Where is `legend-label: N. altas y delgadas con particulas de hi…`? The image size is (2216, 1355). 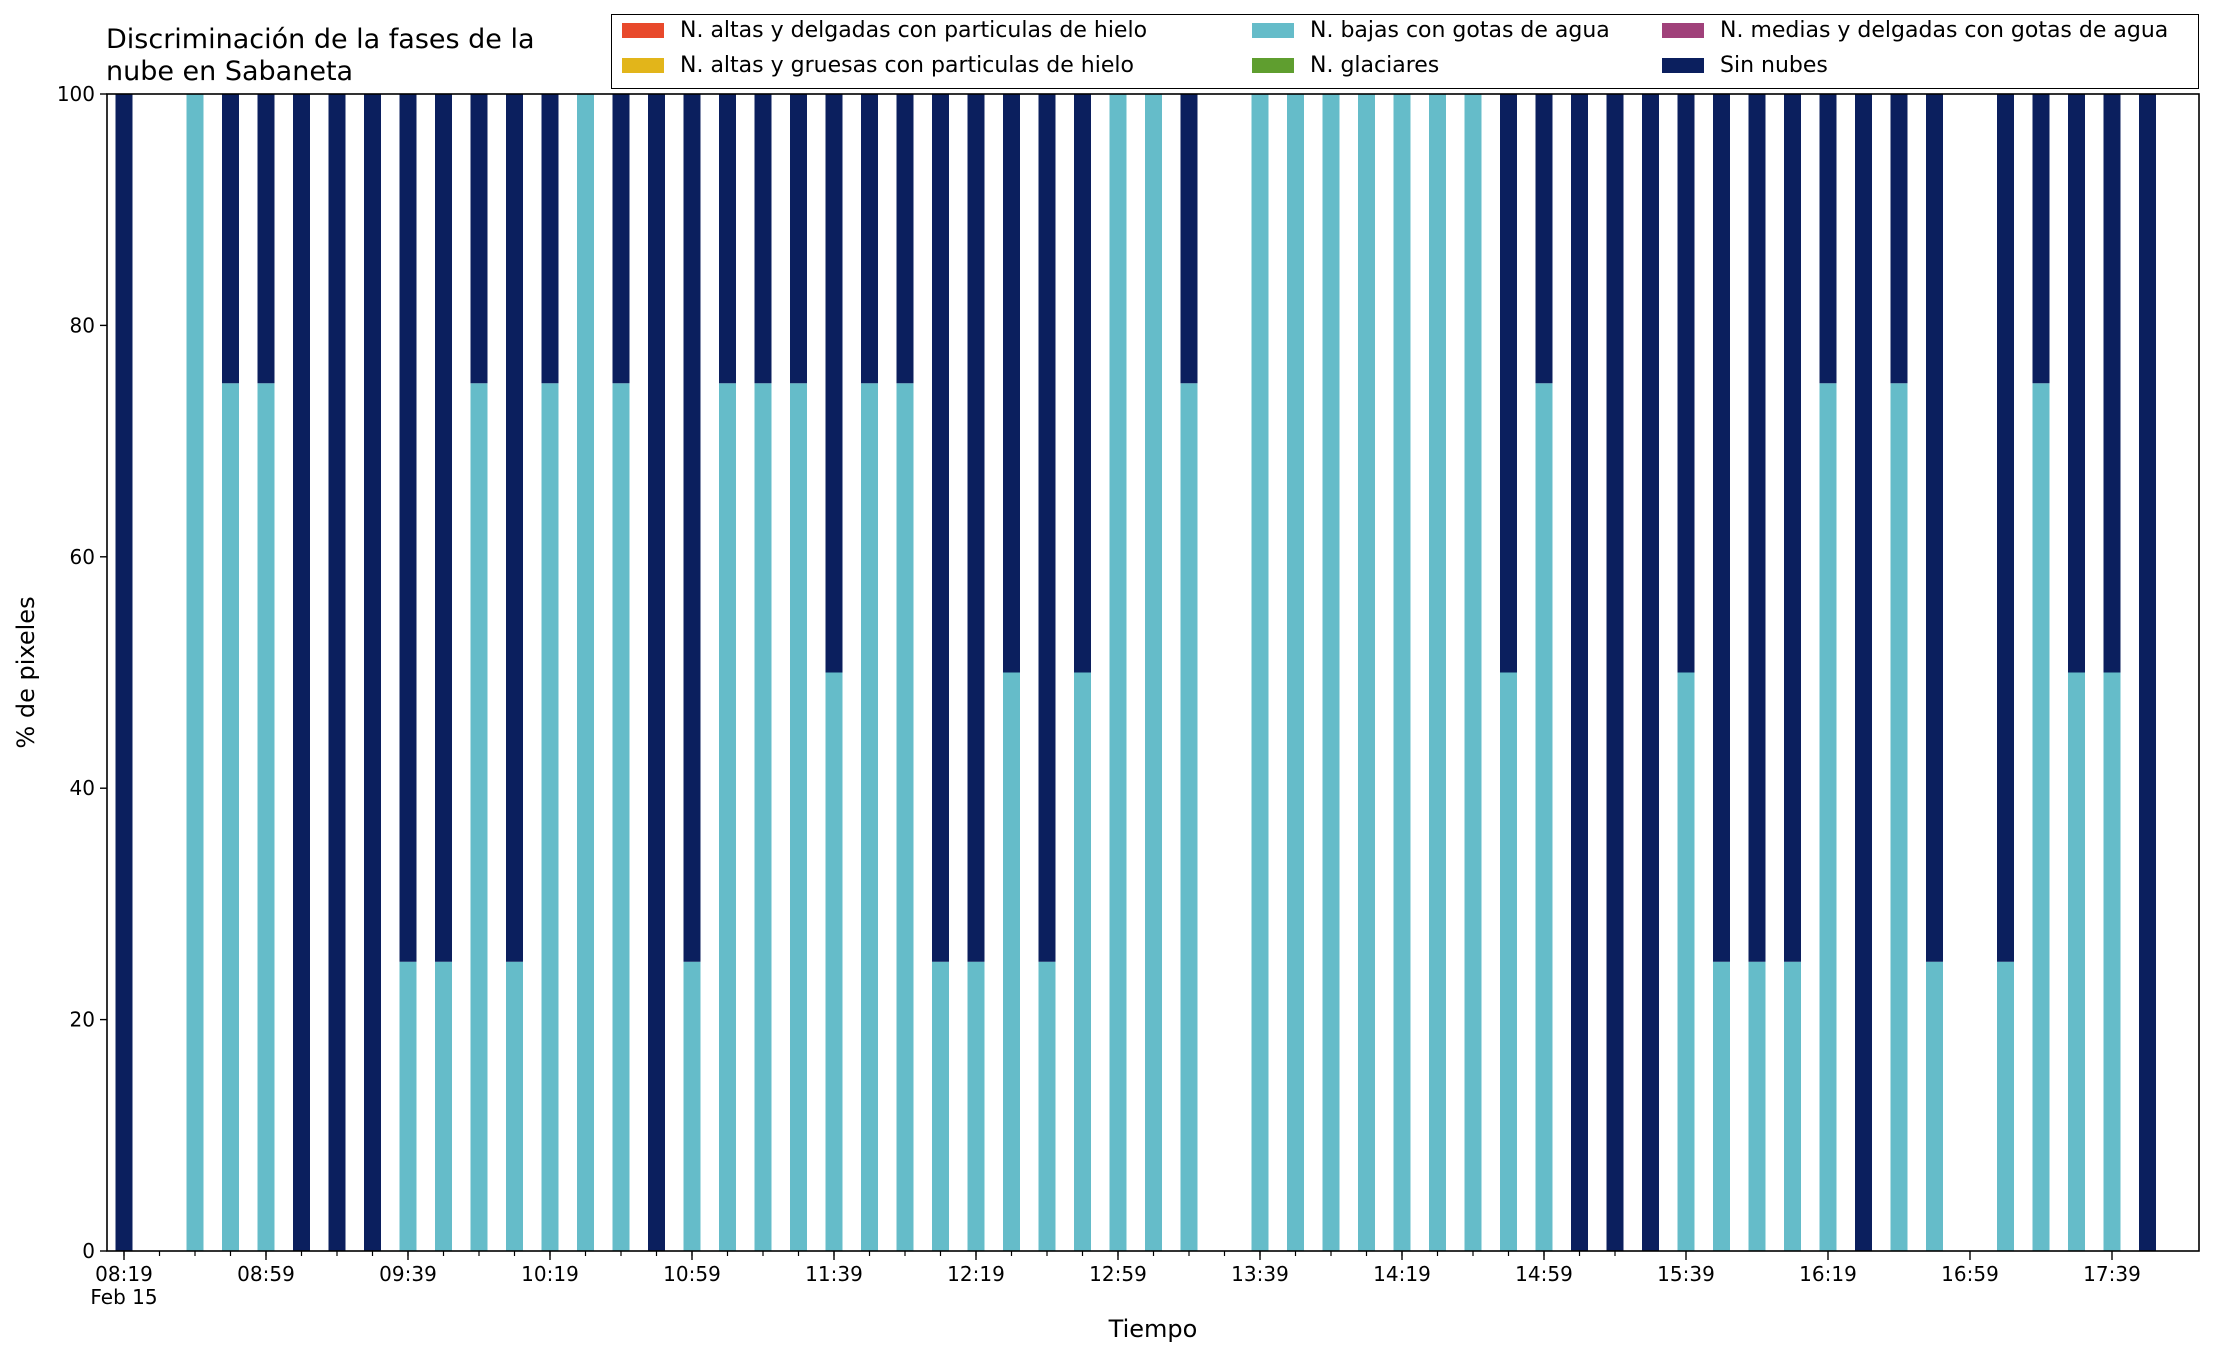 legend-label: N. altas y delgadas con particulas de hi… is located at coordinates (914, 30).